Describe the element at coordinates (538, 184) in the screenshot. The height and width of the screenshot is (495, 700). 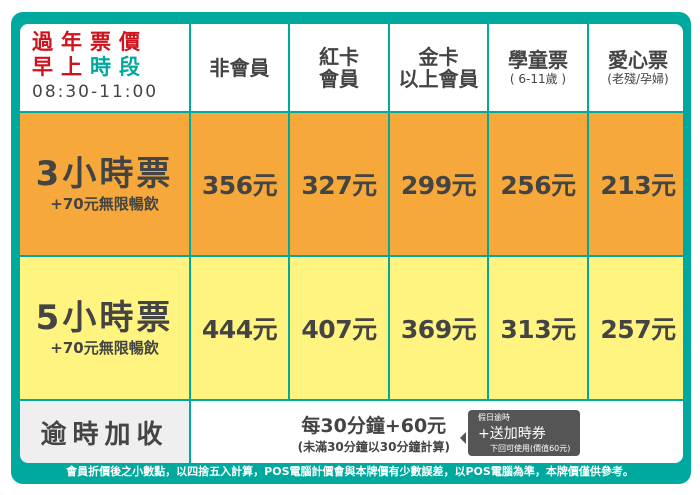
I see `price-cell: 256元` at that location.